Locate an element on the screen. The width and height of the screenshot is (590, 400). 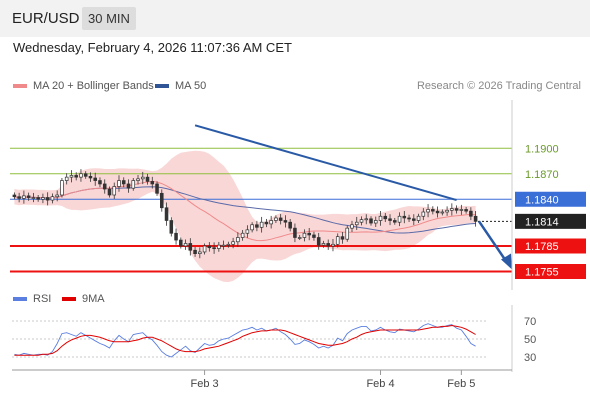
legend-rsi-label: RSI is located at coordinates (42, 299).